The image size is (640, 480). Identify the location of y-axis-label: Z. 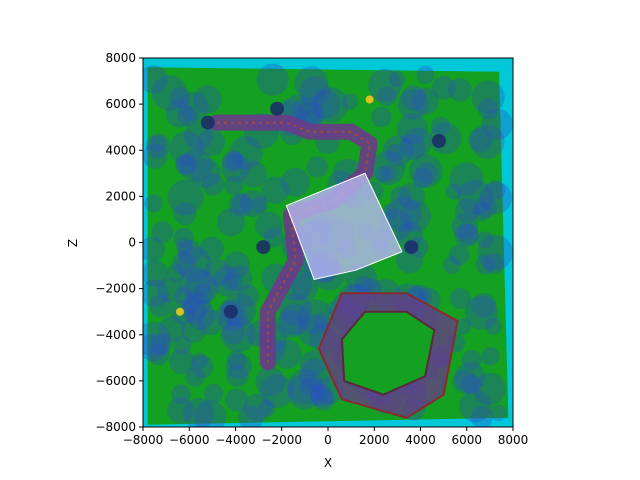
(73, 243).